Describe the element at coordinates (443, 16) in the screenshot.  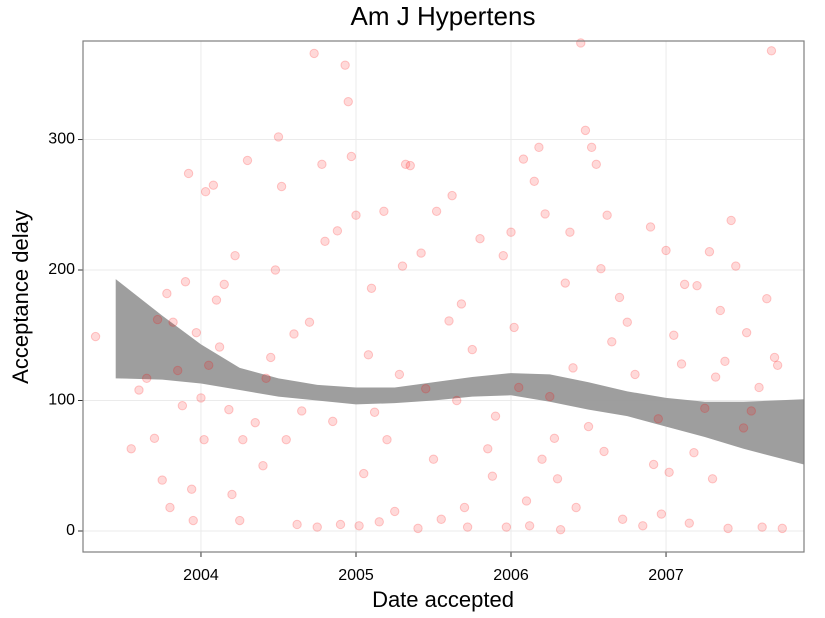
I see `chart-title: Am J Hypertens` at that location.